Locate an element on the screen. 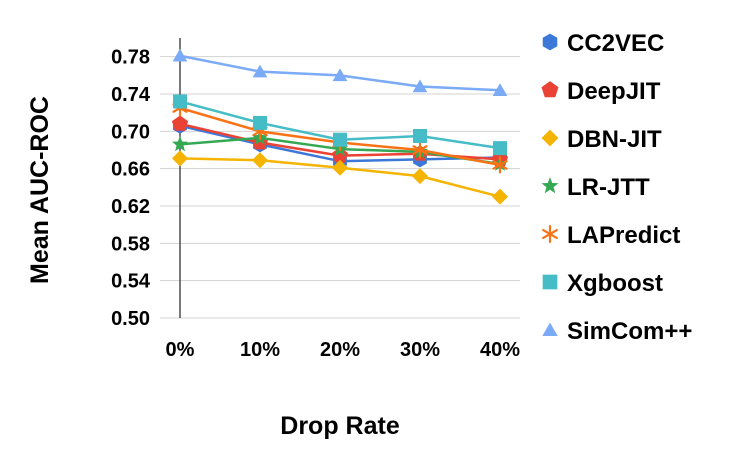 This screenshot has height=464, width=747. legend-item-simcom: SimCom++ is located at coordinates (617, 331).